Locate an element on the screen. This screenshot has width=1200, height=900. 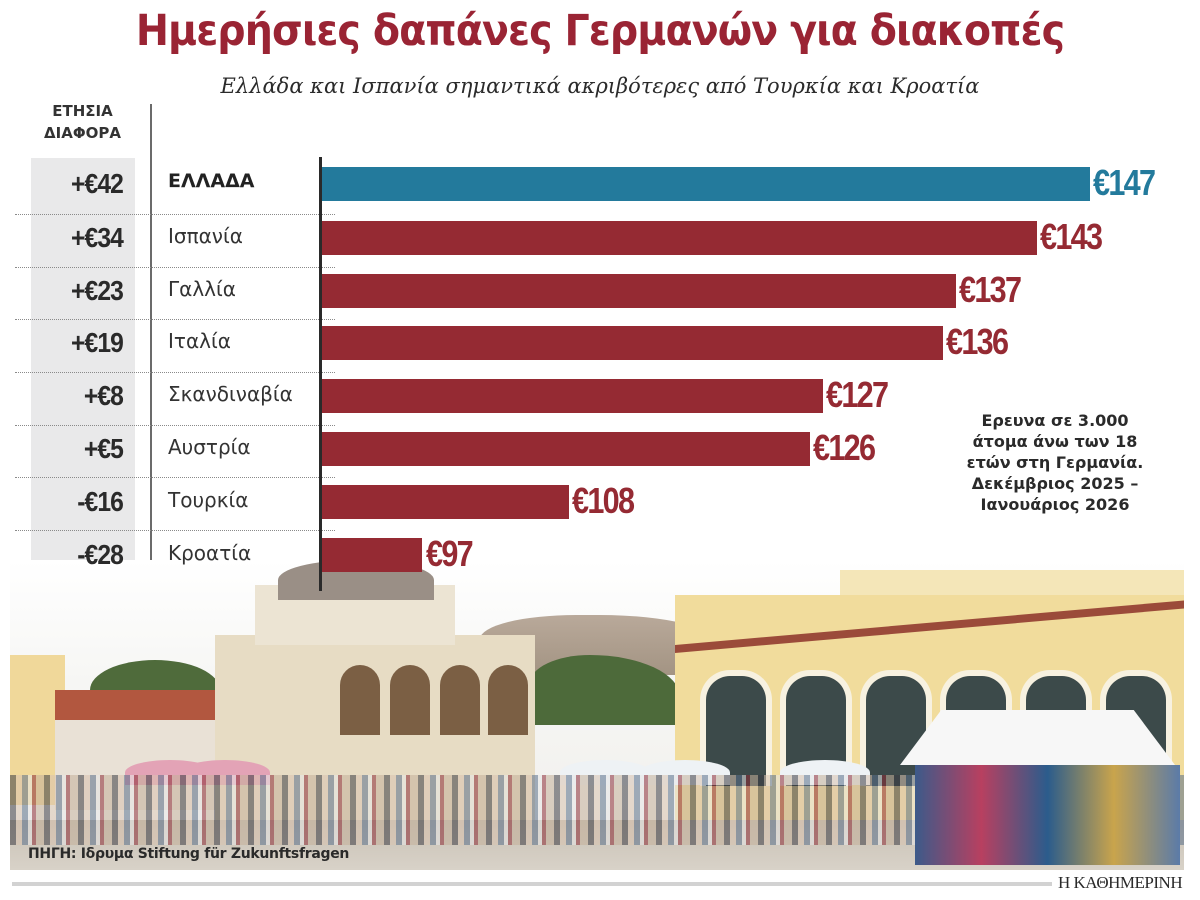
bar-row: +€5 Αυστρία €126 is located at coordinates (600, 449).